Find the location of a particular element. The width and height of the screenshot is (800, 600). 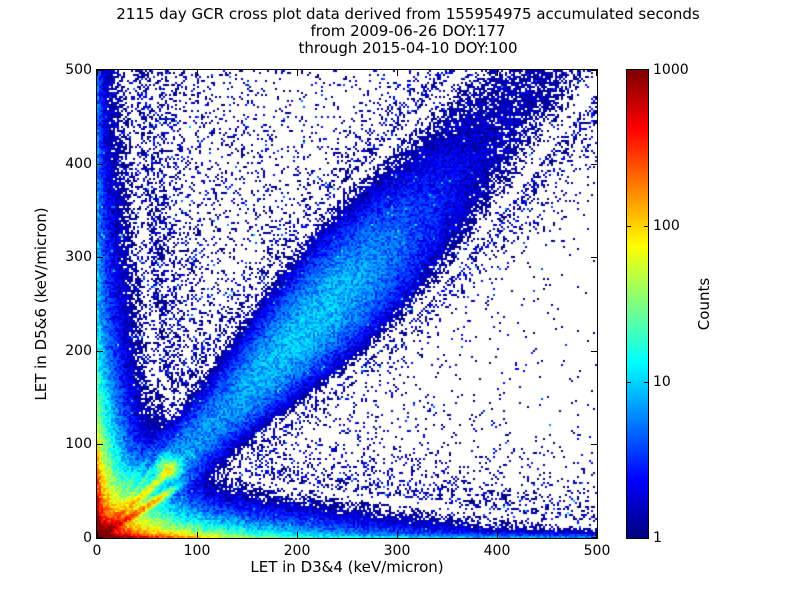

colorbar is located at coordinates (637, 304).